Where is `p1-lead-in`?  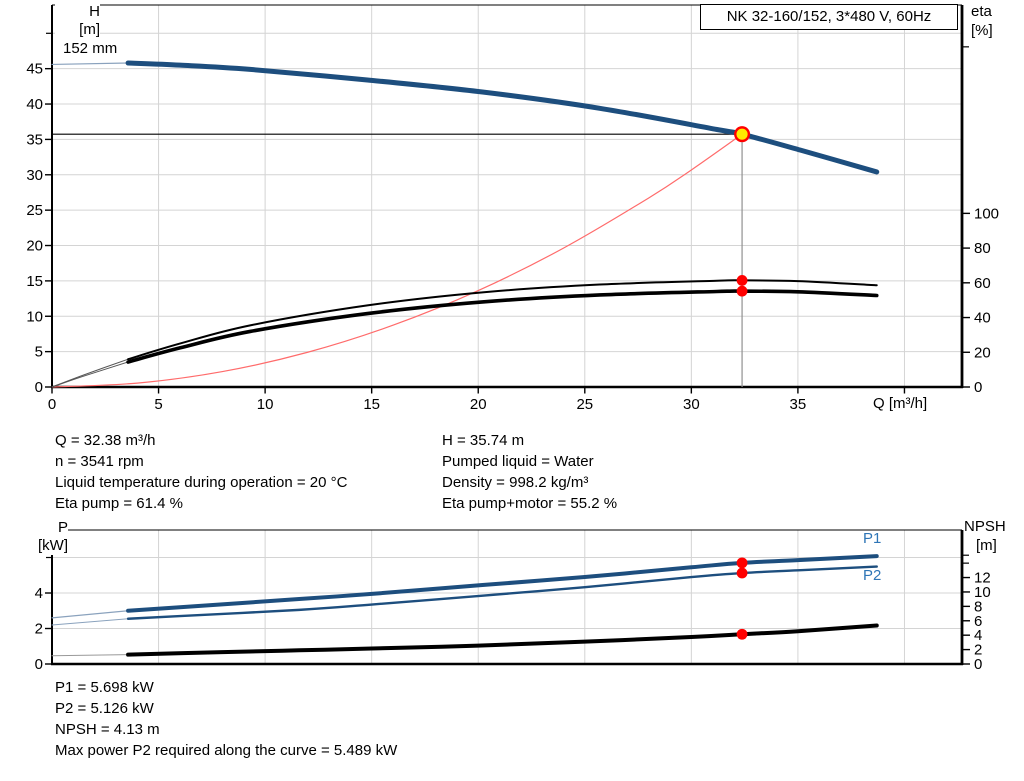
p1-lead-in is located at coordinates (90, 614).